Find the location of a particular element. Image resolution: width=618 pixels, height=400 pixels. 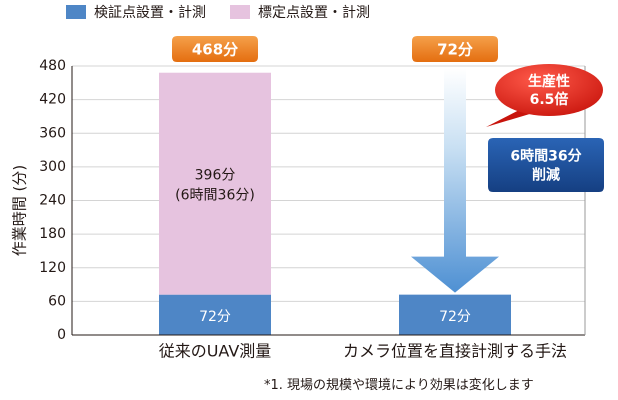

total-label-1: 468分 is located at coordinates (215, 50).